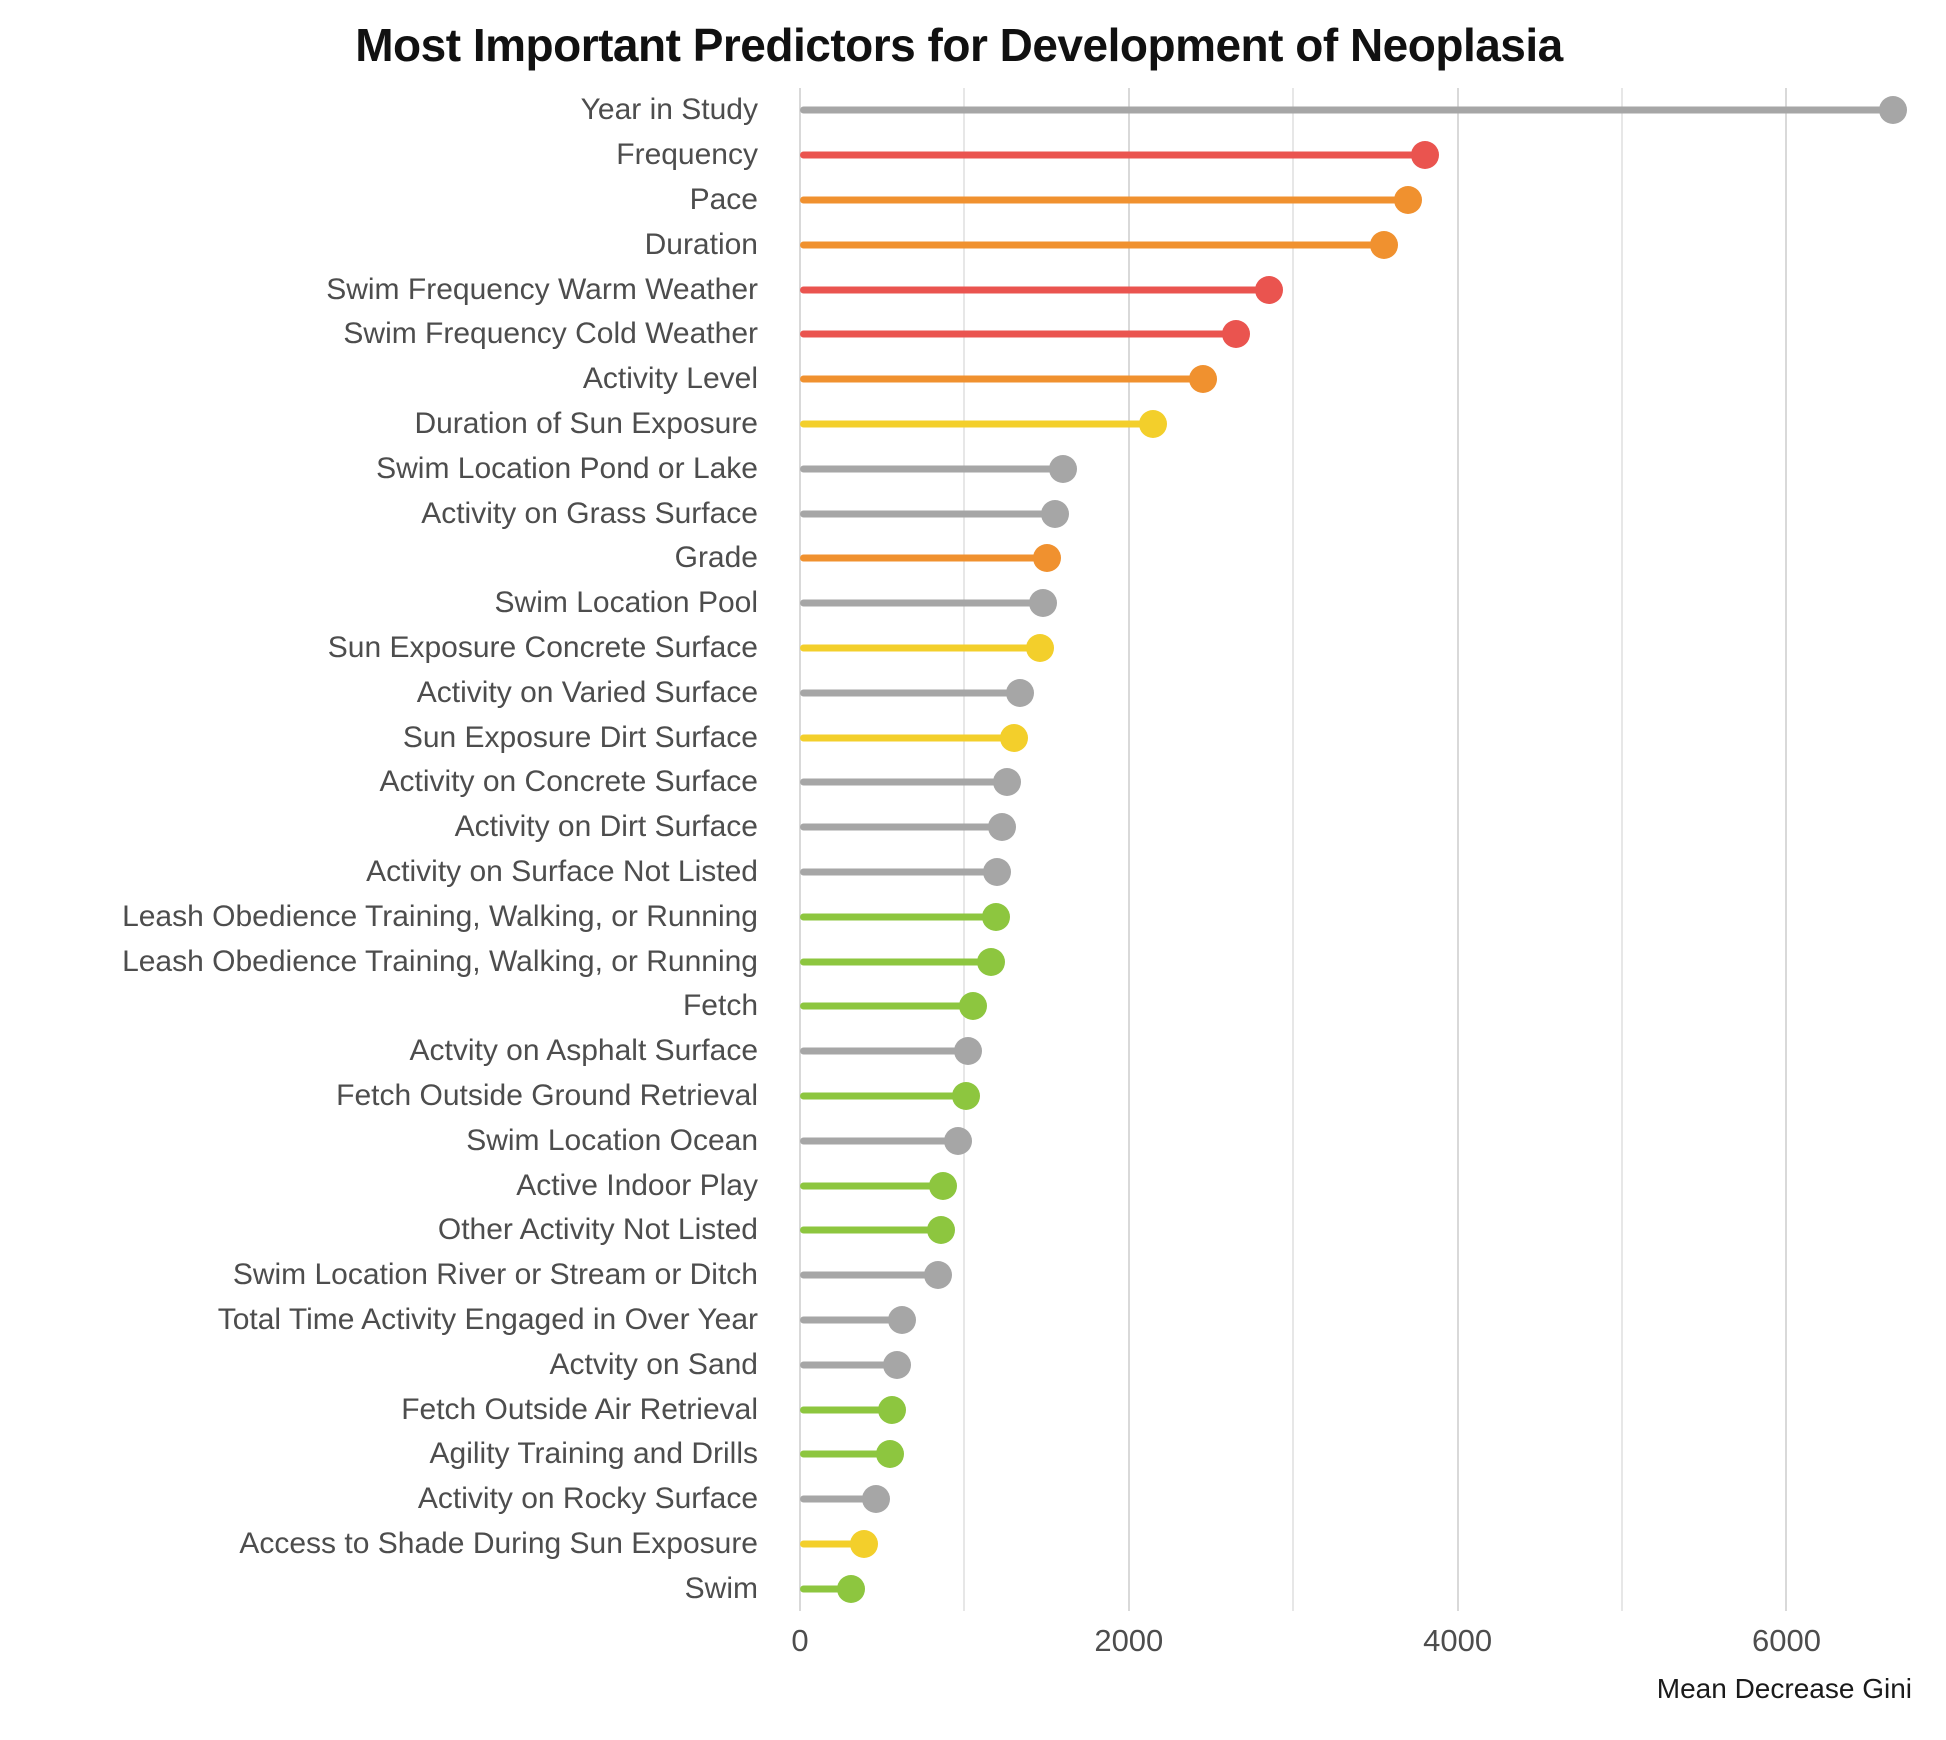 This screenshot has width=1946, height=1740. What do you see at coordinates (547, 1095) in the screenshot?
I see `category-label: Fetch Outside Ground Retrieval` at bounding box center [547, 1095].